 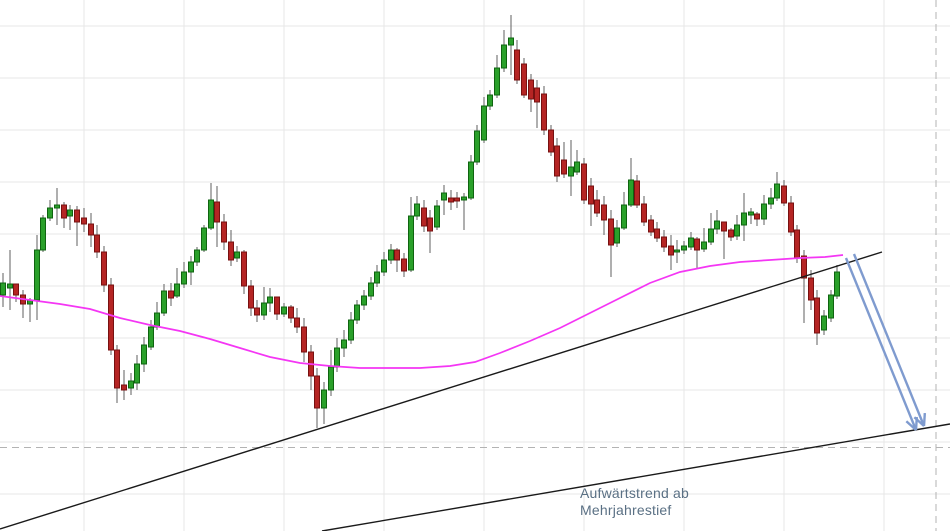 What do you see at coordinates (626, 510) in the screenshot?
I see `trend-annotation-line2: Mehrjahrestief` at bounding box center [626, 510].